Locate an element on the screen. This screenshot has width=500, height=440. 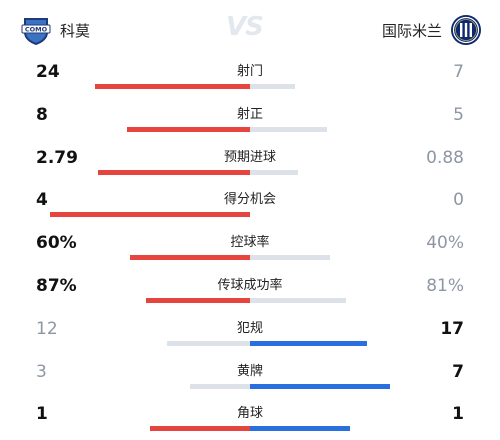
stat-row: 24 射门 7 is located at coordinates (250, 81).